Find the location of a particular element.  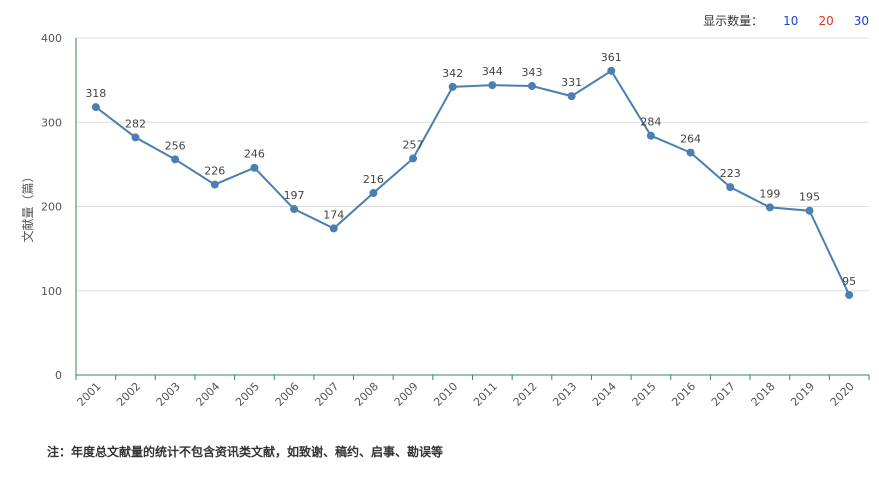

x-tick-label: 2016 is located at coordinates (683, 394).